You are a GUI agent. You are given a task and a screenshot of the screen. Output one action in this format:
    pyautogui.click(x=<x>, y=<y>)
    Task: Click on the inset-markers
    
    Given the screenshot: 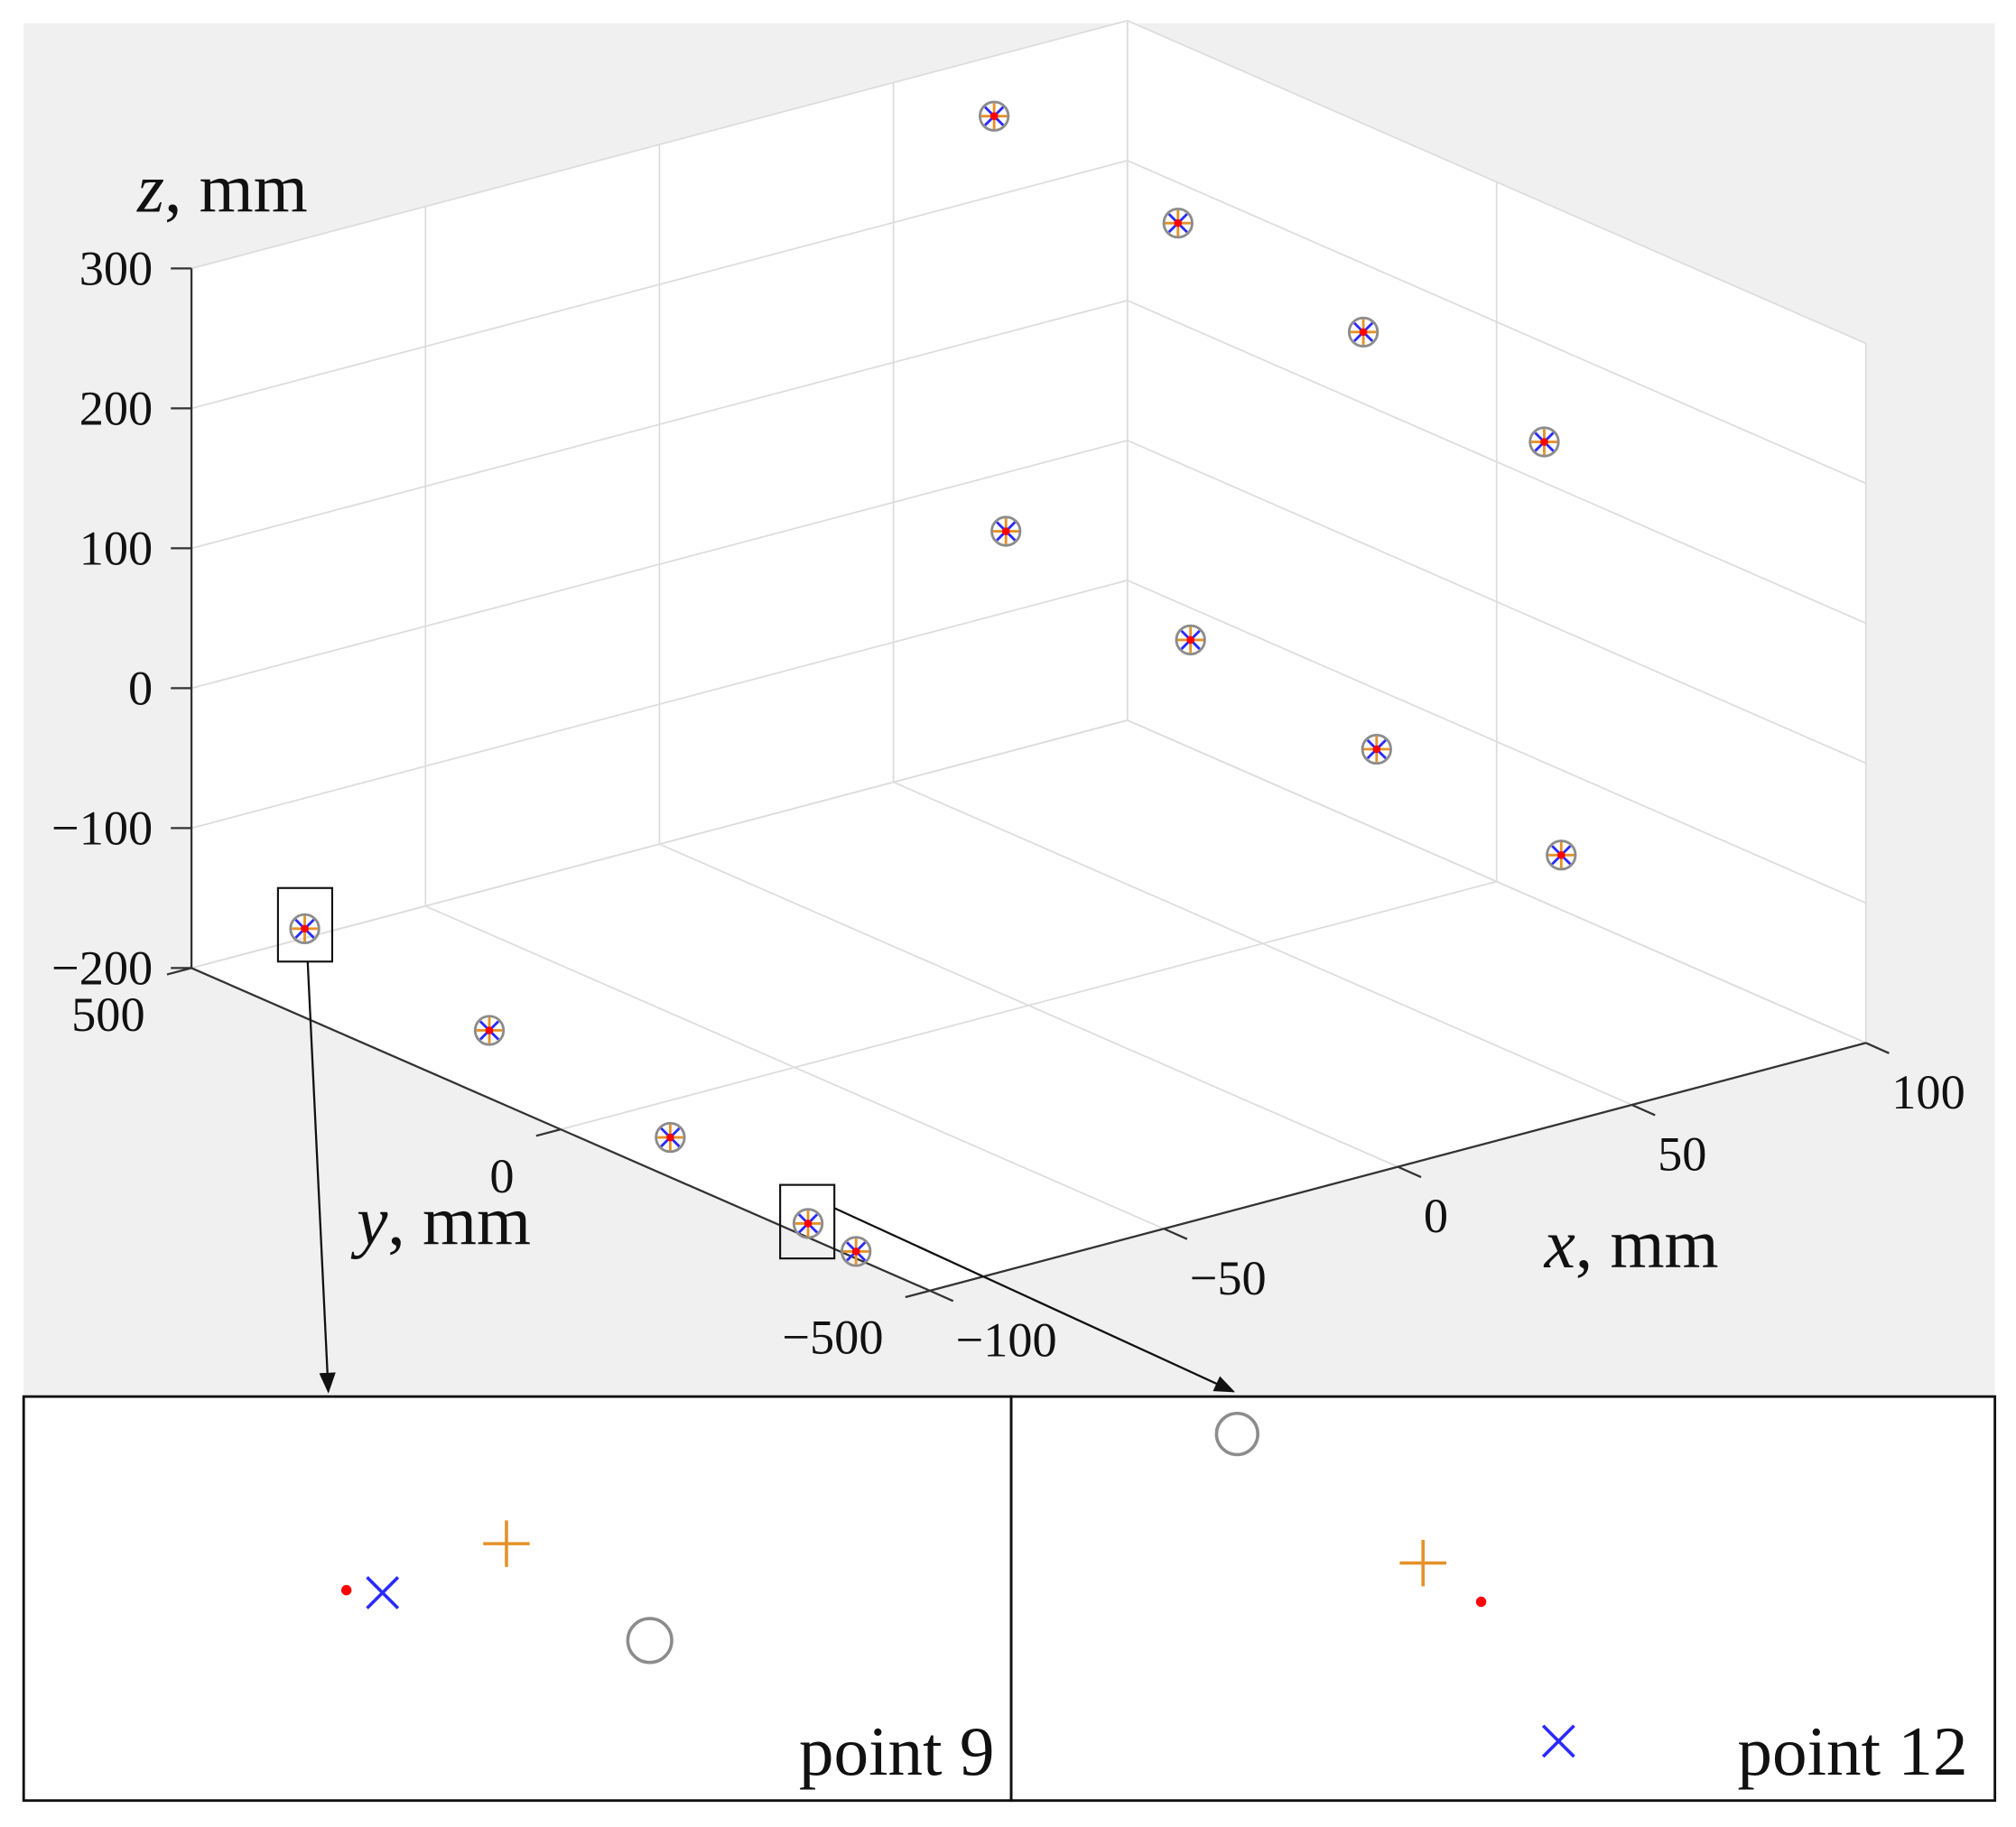 What is the action you would take?
    pyautogui.click(x=957, y=1584)
    